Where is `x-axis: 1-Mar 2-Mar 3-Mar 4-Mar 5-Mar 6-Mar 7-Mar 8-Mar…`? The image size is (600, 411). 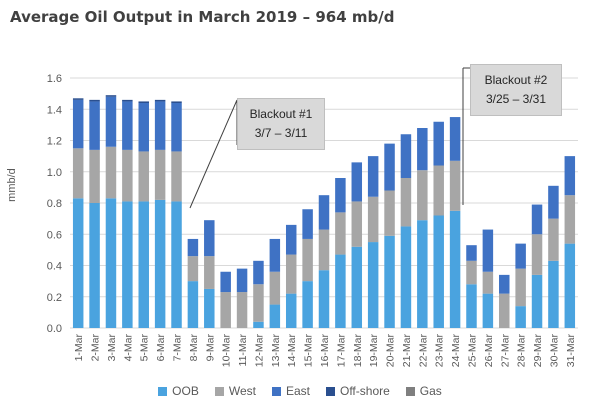 x-axis: 1-Mar 2-Mar 3-Mar 4-Mar 5-Mar 6-Mar 7-Mar 8-Mar… is located at coordinates (325, 350).